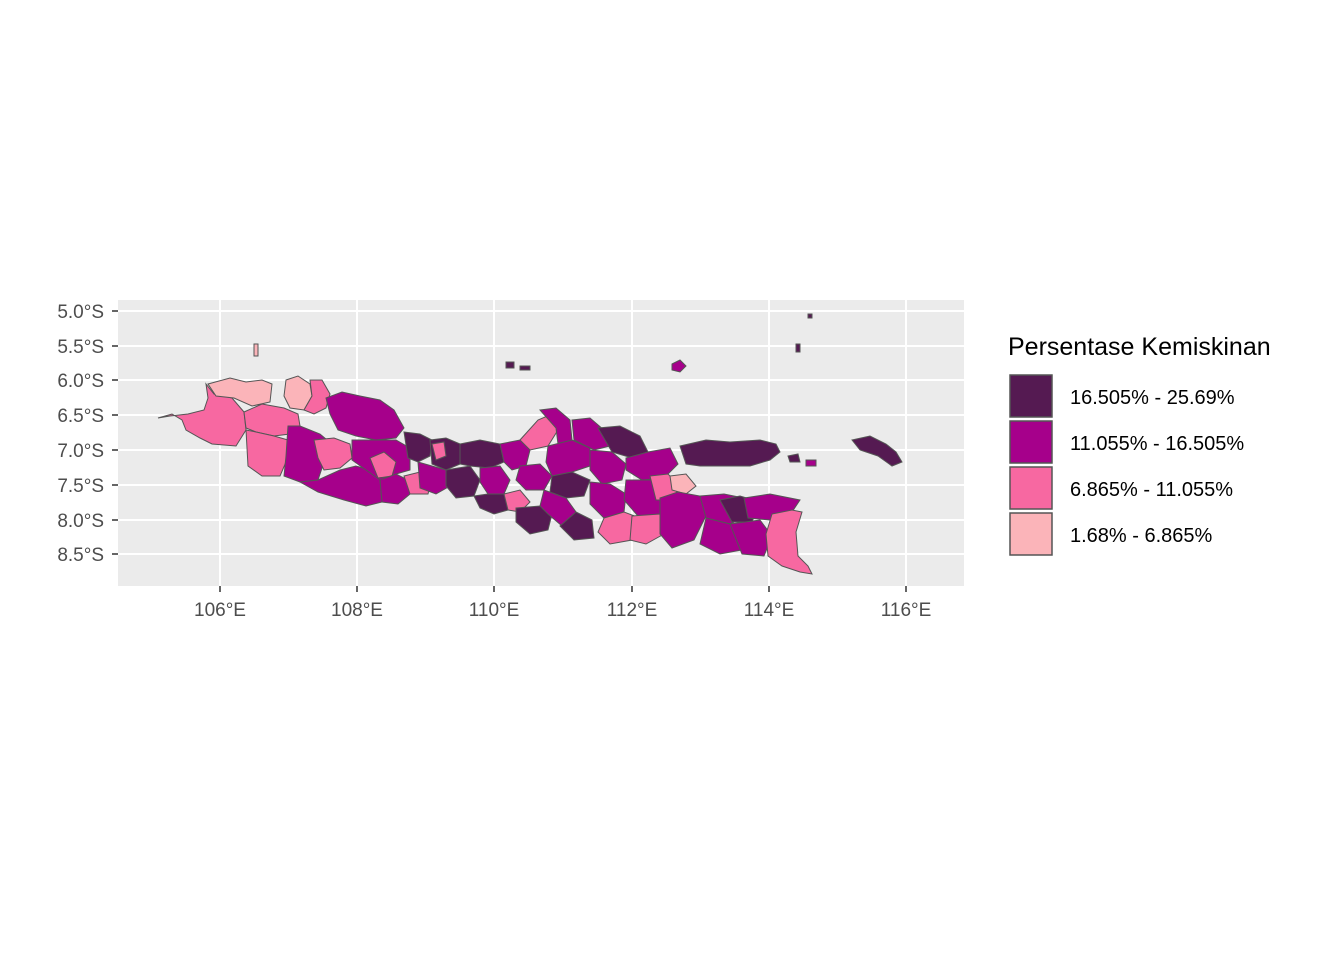  I want to click on y-label-6-5: 6.5°S, so click(80, 416).